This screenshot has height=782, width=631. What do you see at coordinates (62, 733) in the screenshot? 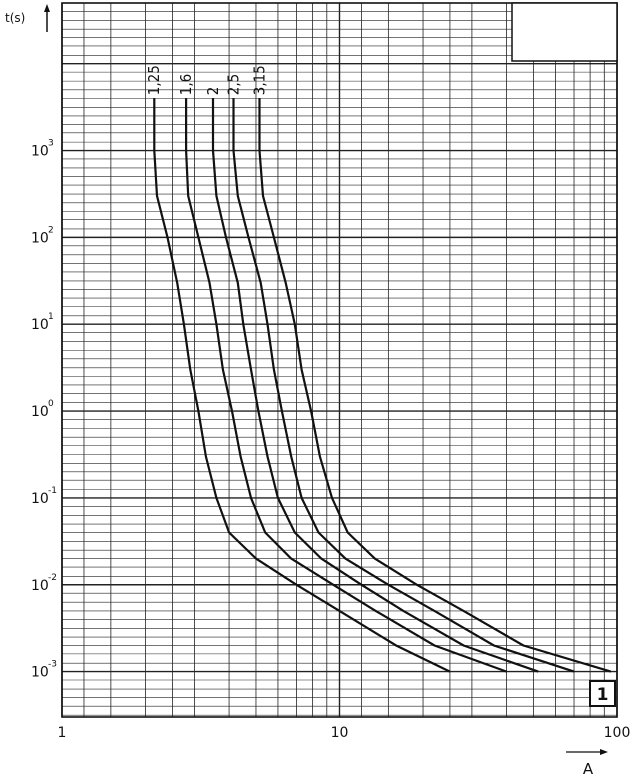
I see `x-tick-label: 1` at bounding box center [62, 733].